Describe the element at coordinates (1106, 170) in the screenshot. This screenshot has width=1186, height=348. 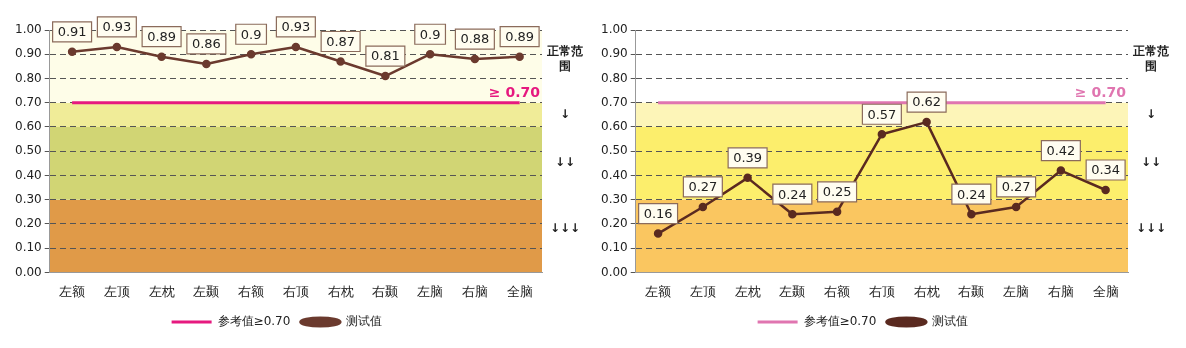
I see `data-label: 0.34` at that location.